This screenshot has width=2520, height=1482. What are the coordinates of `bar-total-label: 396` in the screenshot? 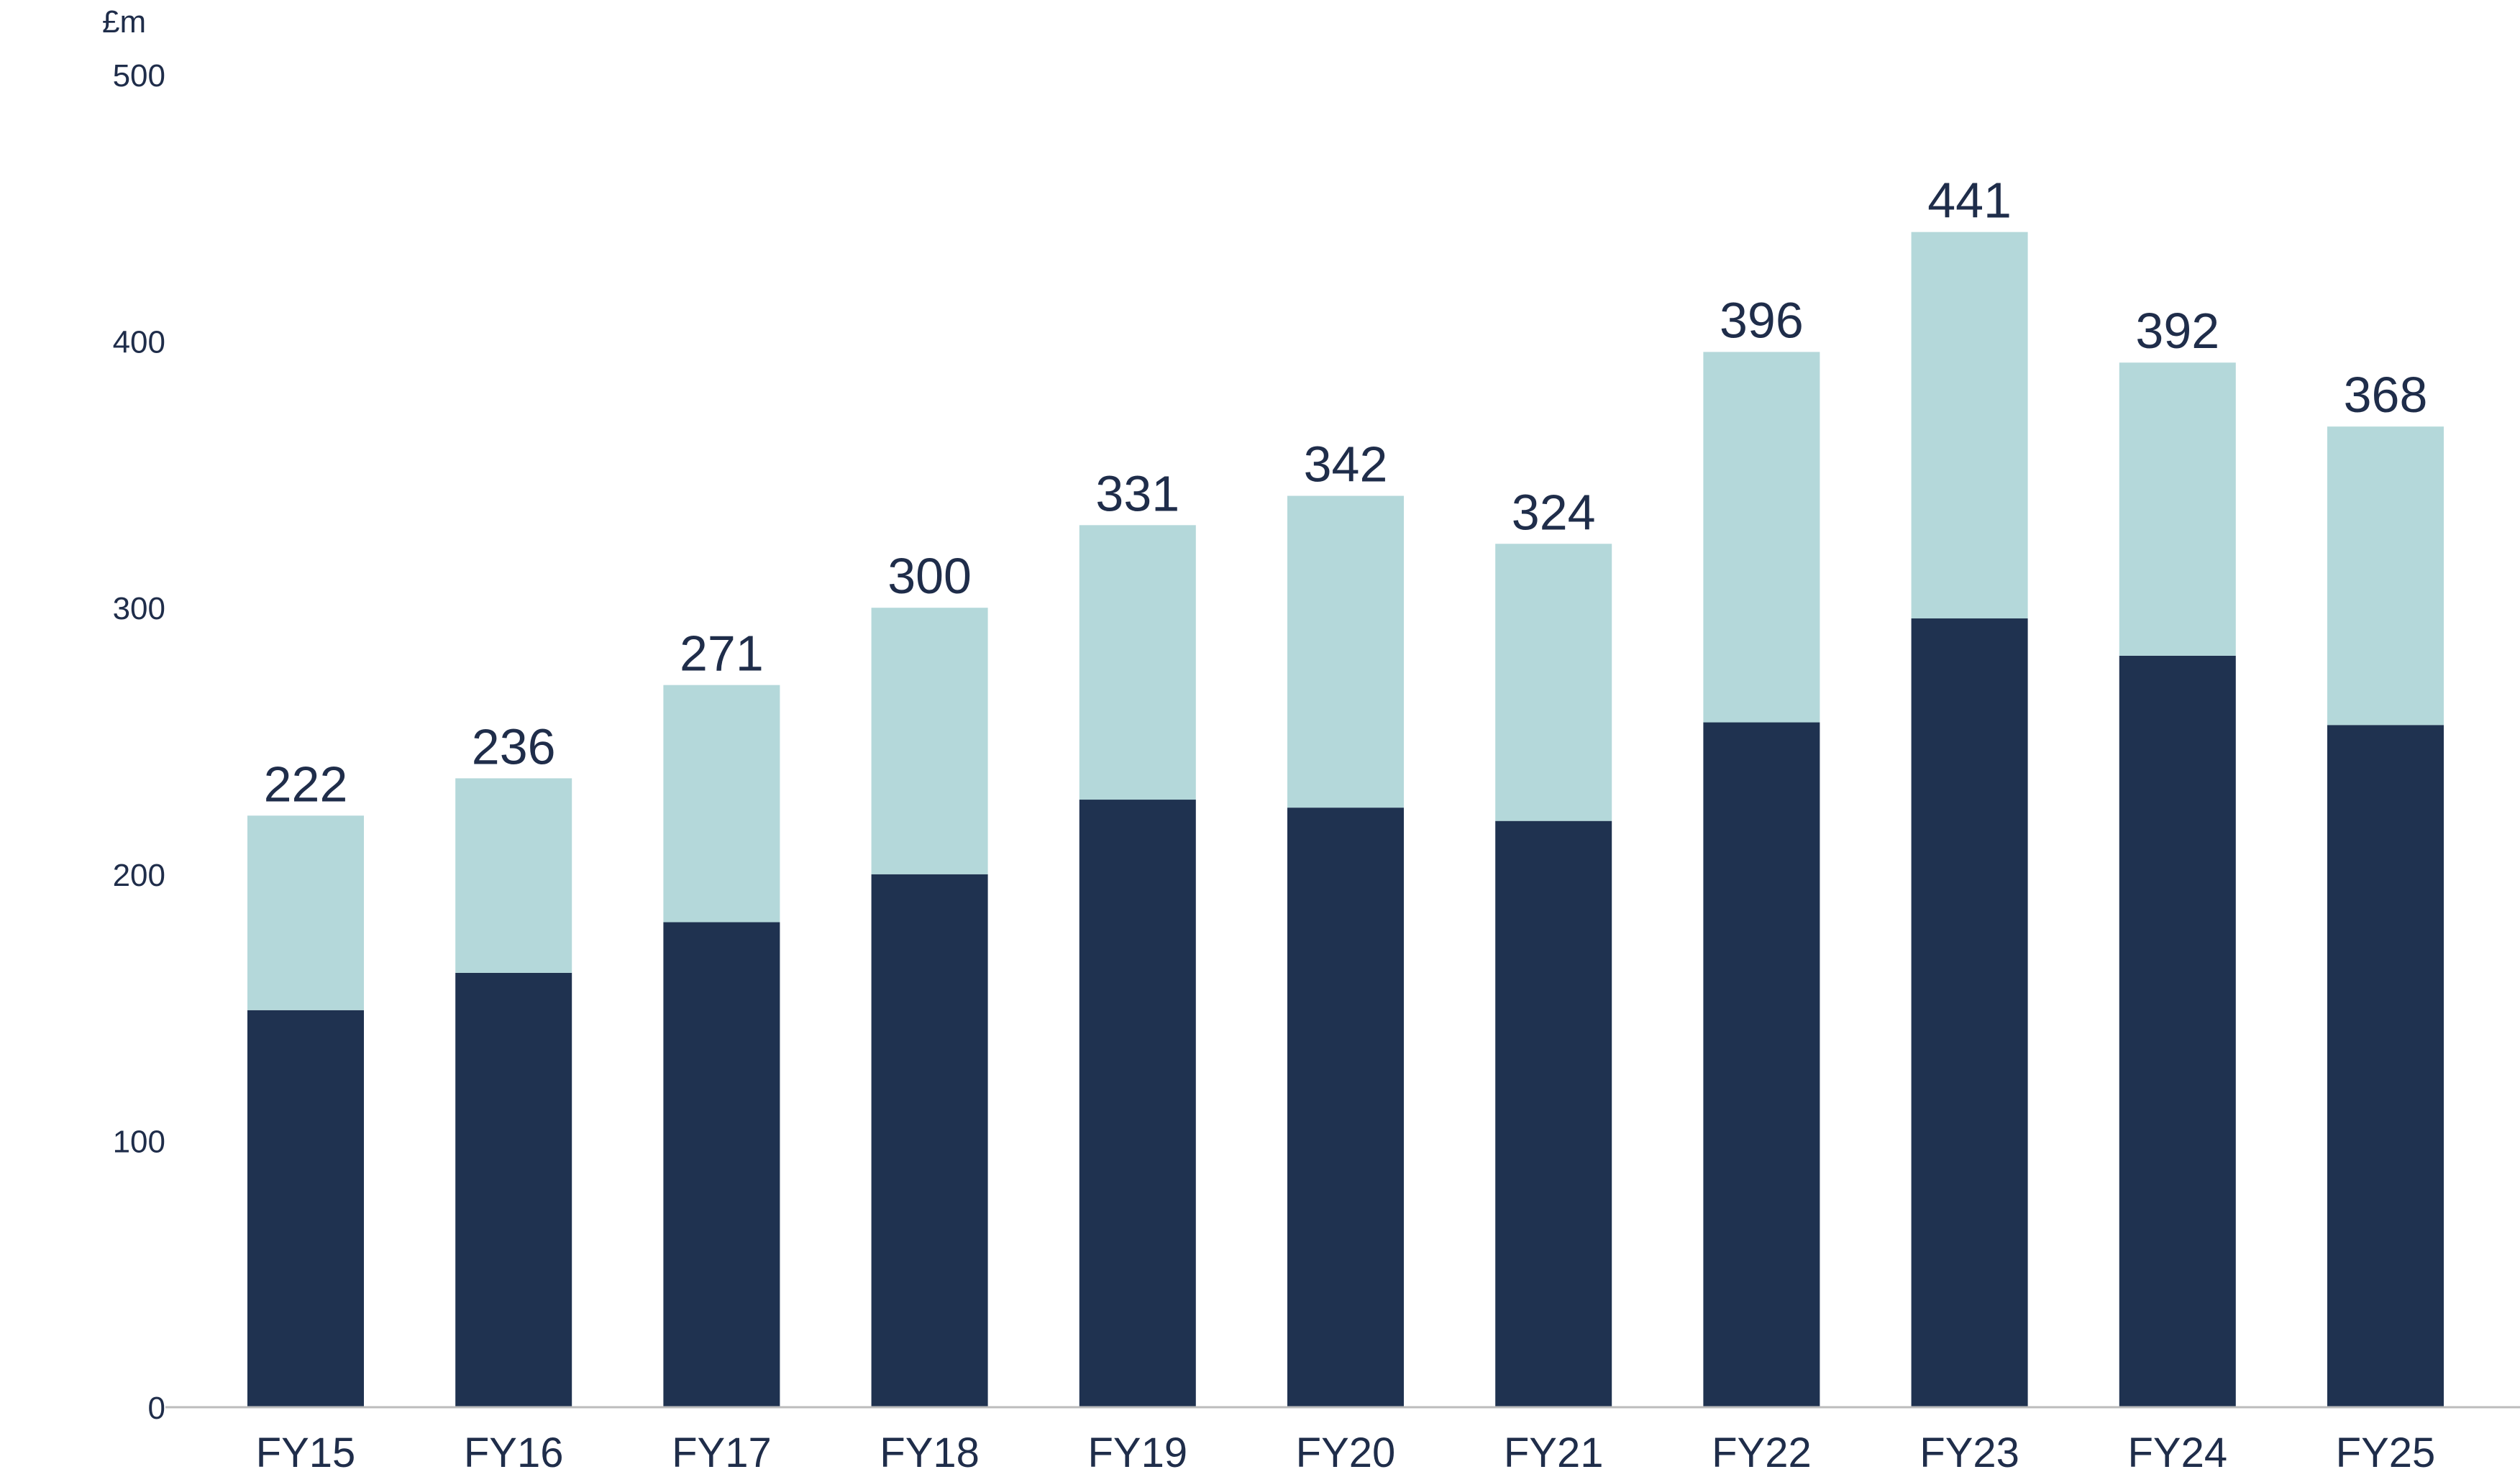 It's located at (1762, 320).